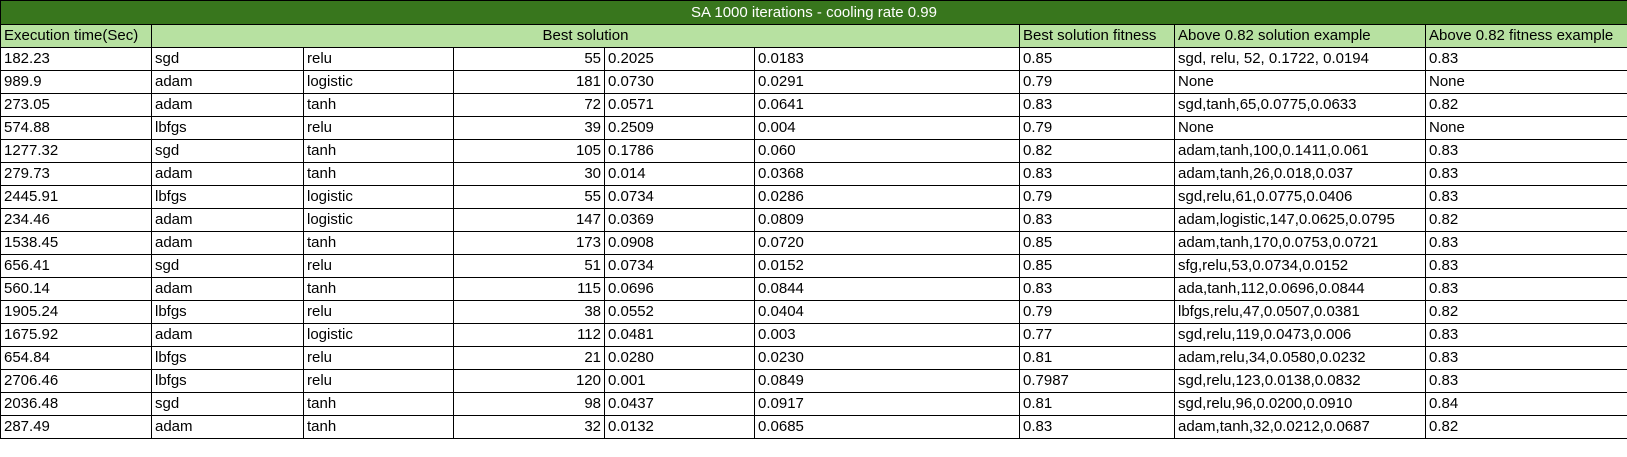  I want to click on cell-execution-time: 1538.45, so click(76, 243).